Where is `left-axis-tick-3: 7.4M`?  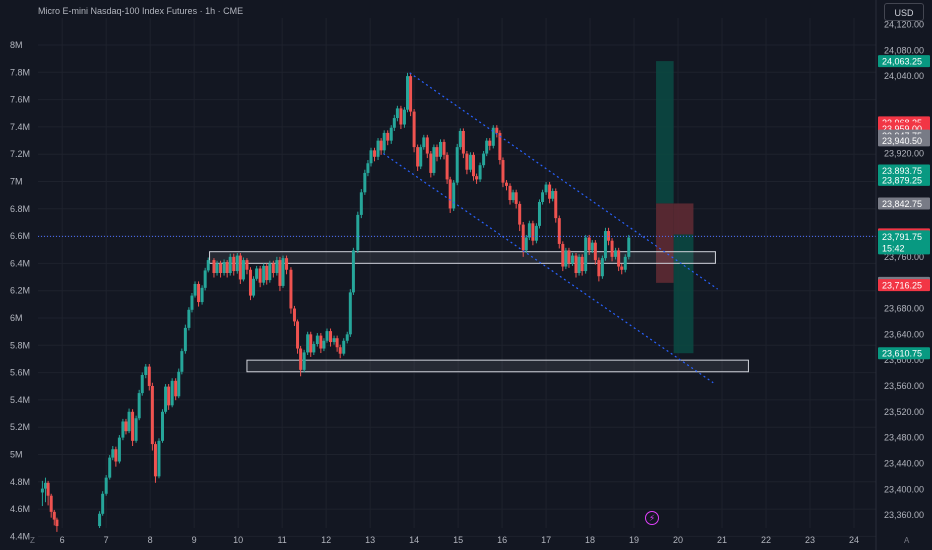 left-axis-tick-3: 7.4M is located at coordinates (20, 127).